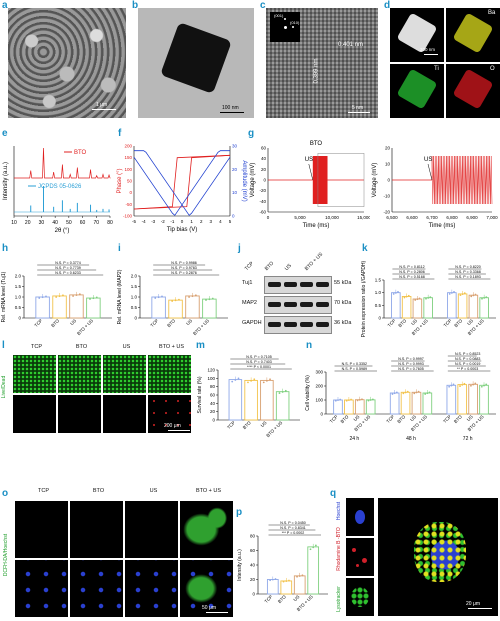 The width and height of the screenshot is (500, 621). Describe the element at coordinates (386, 196) in the screenshot. I see `g2-ytick-label: -10` at that location.